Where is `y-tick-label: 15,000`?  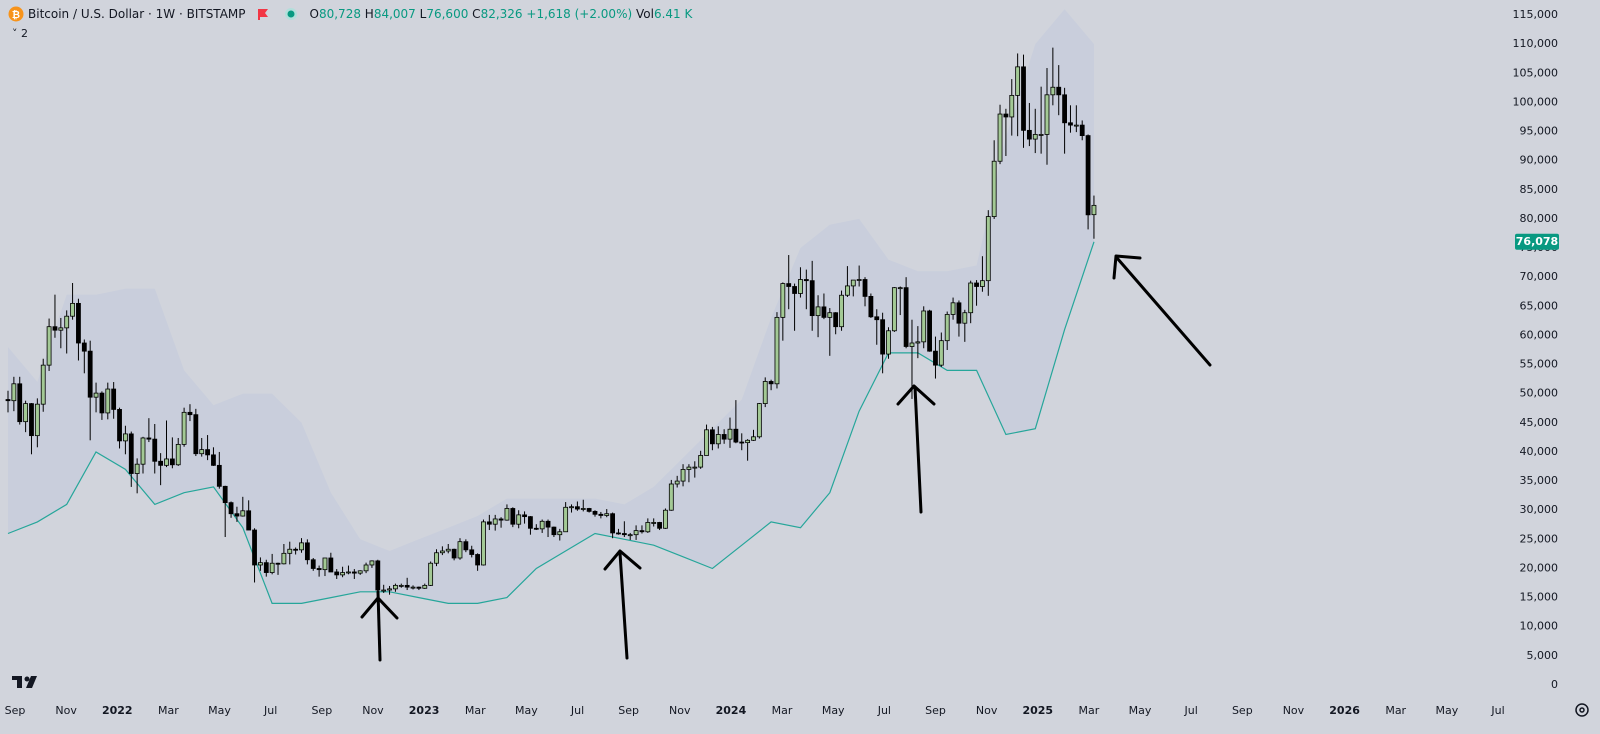
y-tick-label: 15,000 is located at coordinates (1539, 597).